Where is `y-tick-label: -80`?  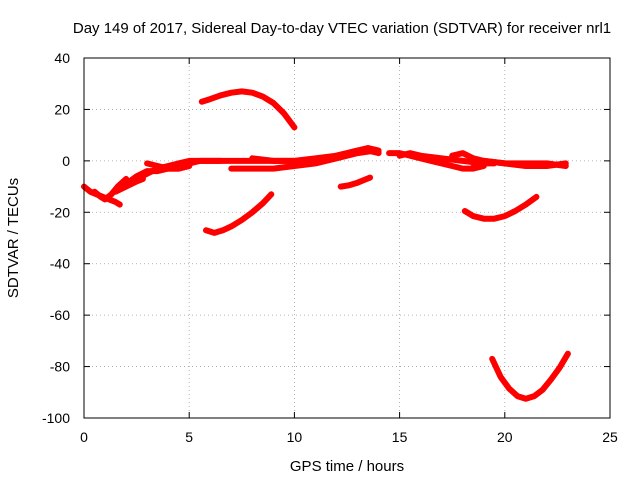 y-tick-label: -80 is located at coordinates (60, 367).